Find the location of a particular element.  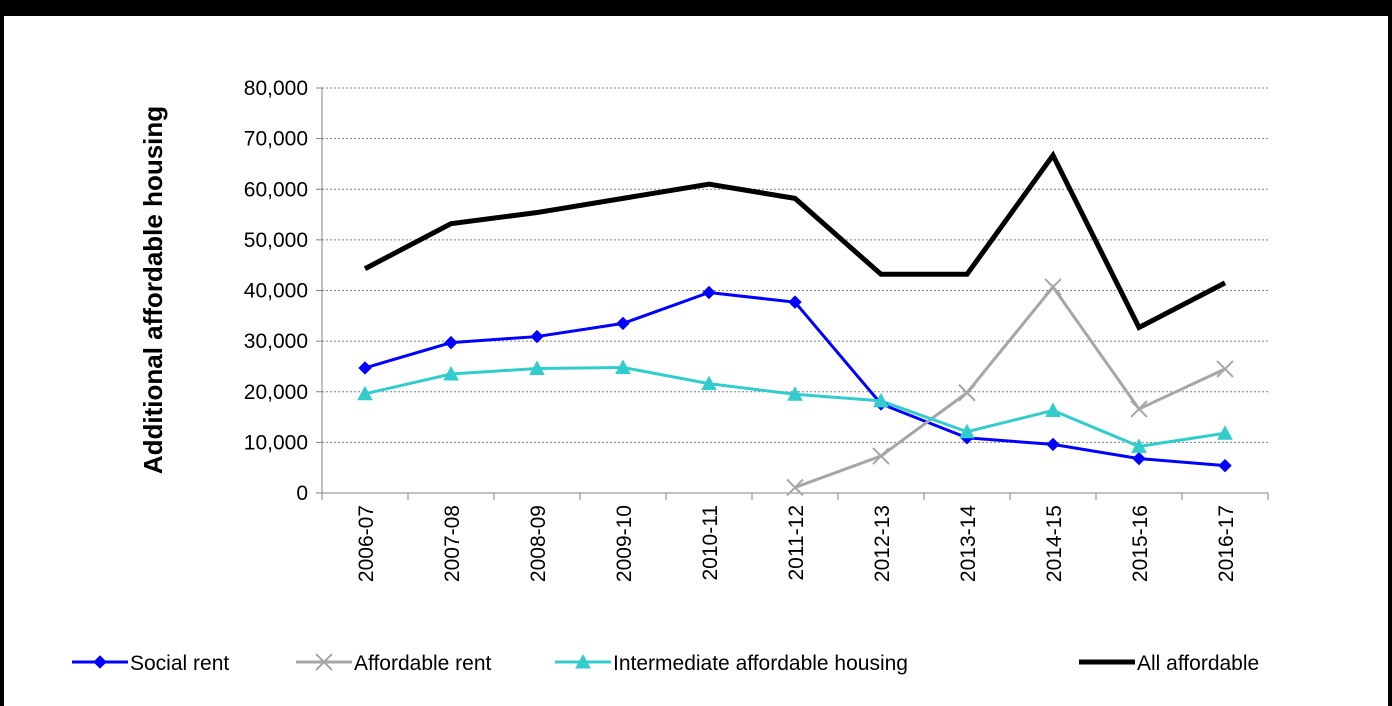

x-tick-label: 2008-09 is located at coordinates (538, 543).